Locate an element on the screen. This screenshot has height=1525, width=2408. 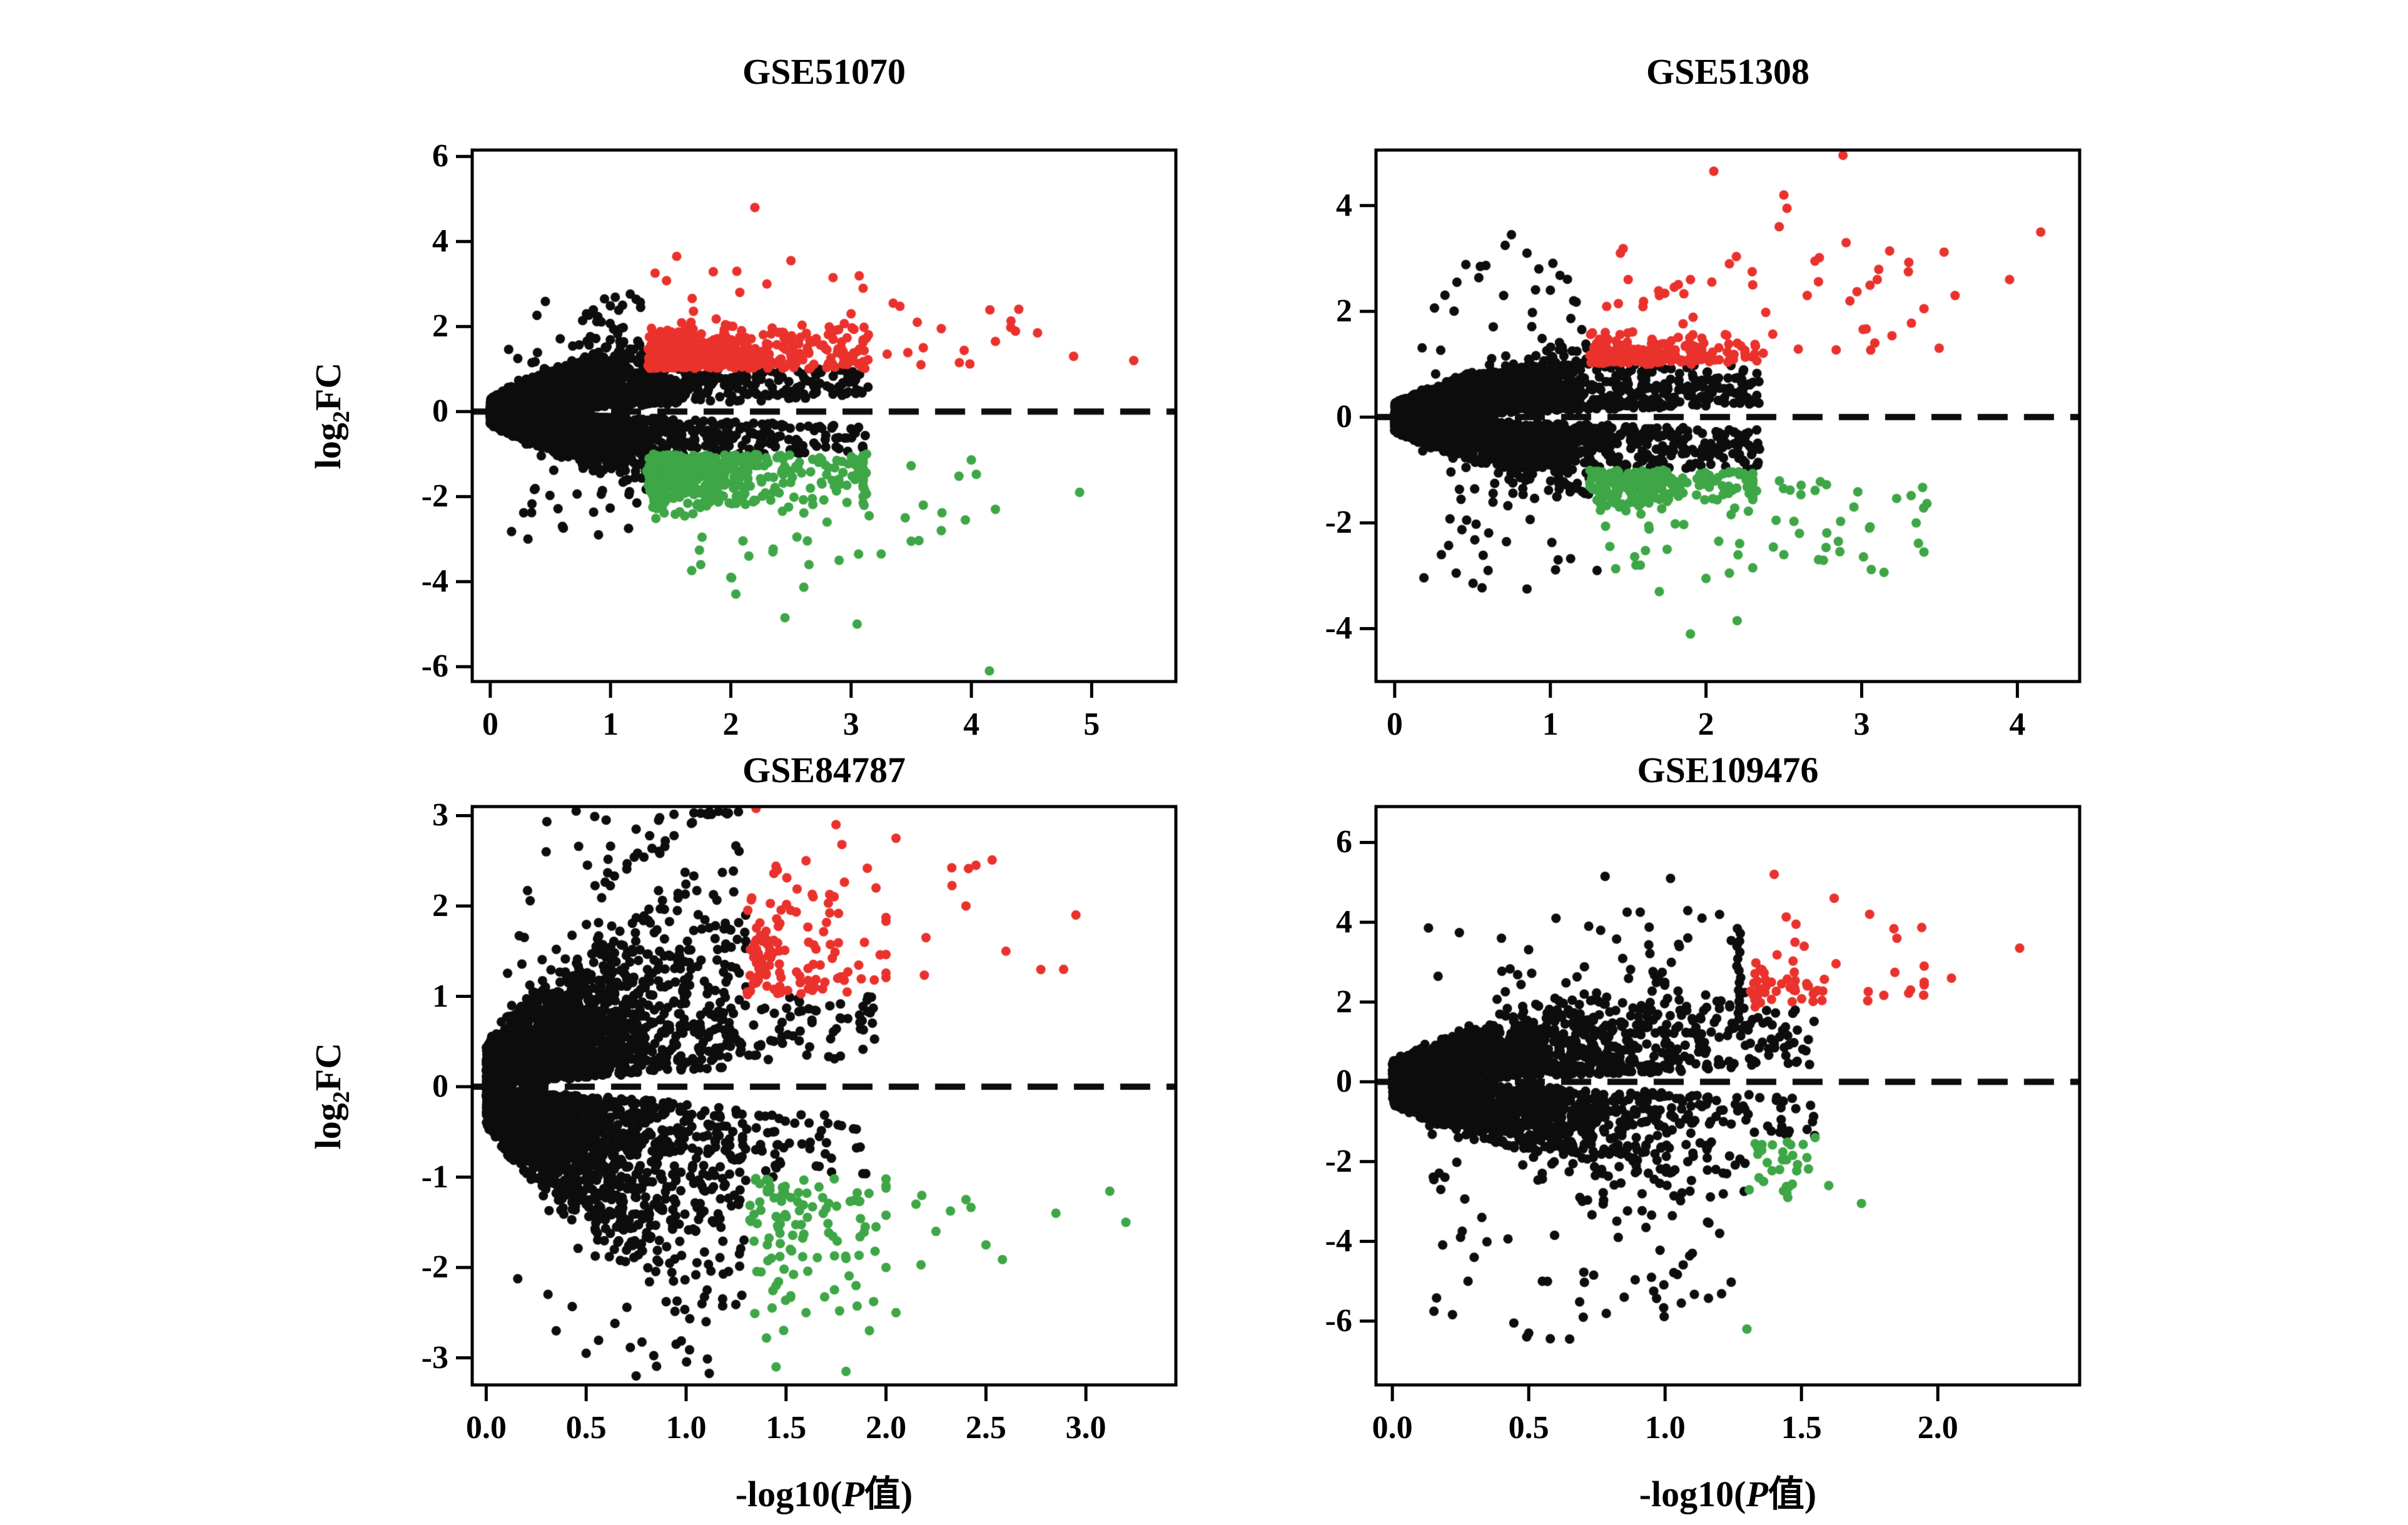
panel-title-gse51070: GSE51070 is located at coordinates (824, 71).